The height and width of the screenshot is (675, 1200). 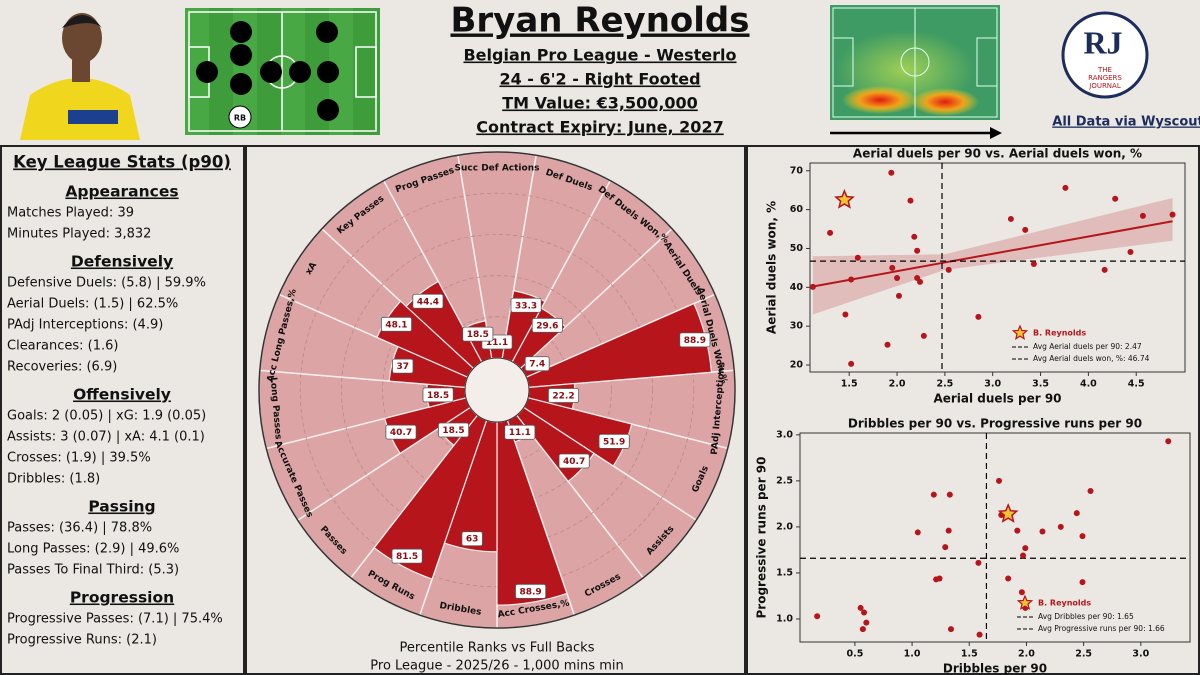 I want to click on x-tick-label: 1.0, so click(x=912, y=654).